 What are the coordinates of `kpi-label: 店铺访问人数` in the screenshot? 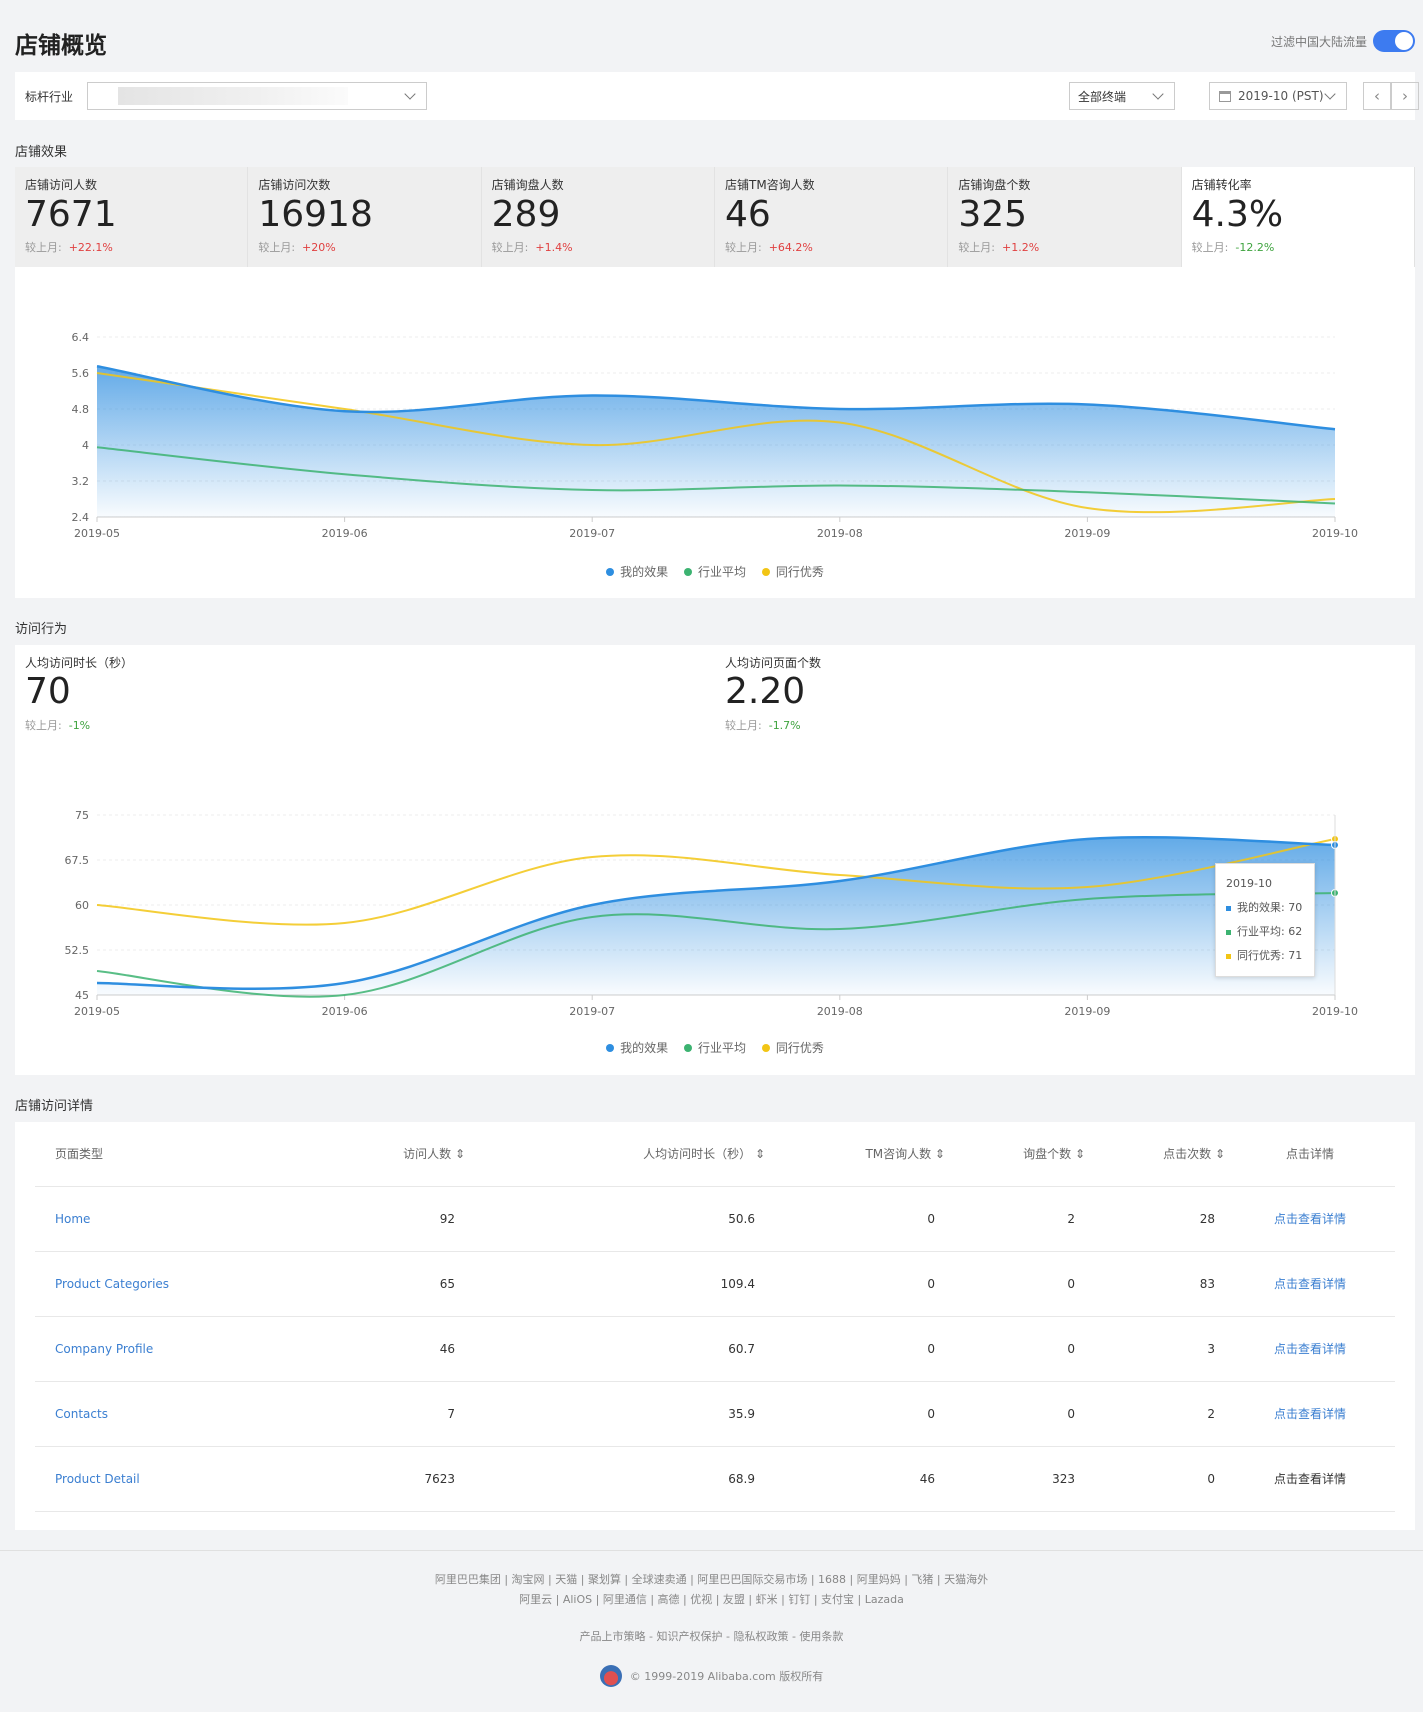 It's located at (61, 185).